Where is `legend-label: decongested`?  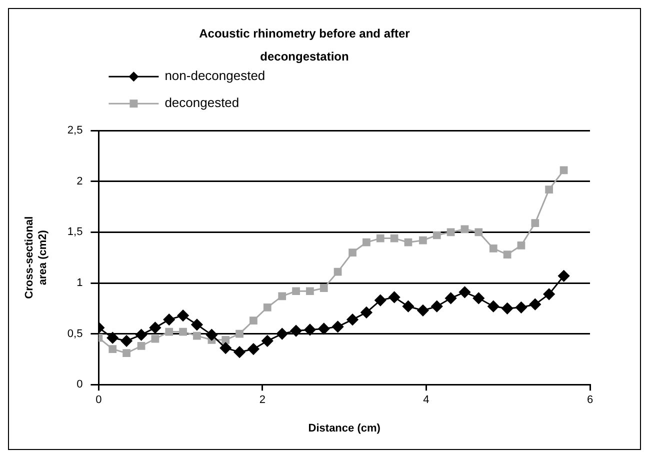 legend-label: decongested is located at coordinates (202, 102).